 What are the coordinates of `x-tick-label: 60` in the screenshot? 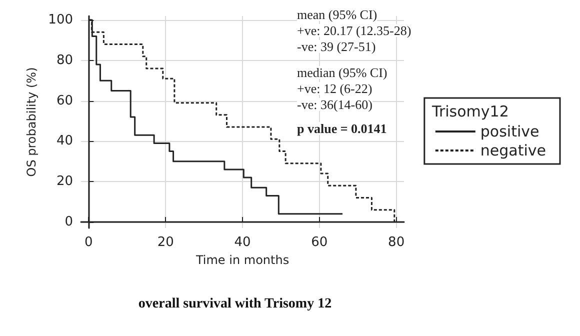 It's located at (319, 242).